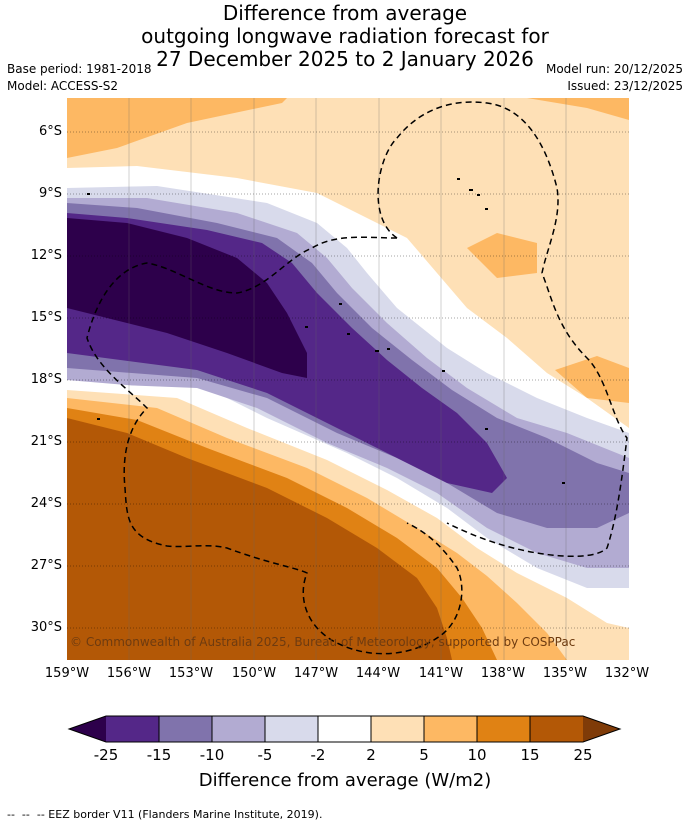 This screenshot has width=690, height=827. I want to click on colorbar-tick-minus10: -10, so click(212, 755).